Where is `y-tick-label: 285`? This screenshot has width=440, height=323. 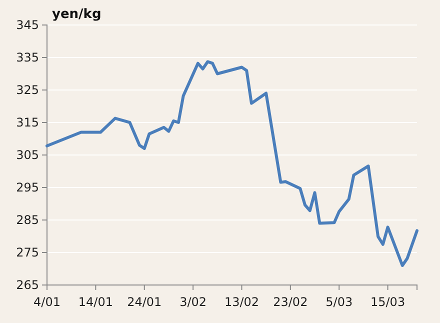
y-tick-label: 285 is located at coordinates (27, 219).